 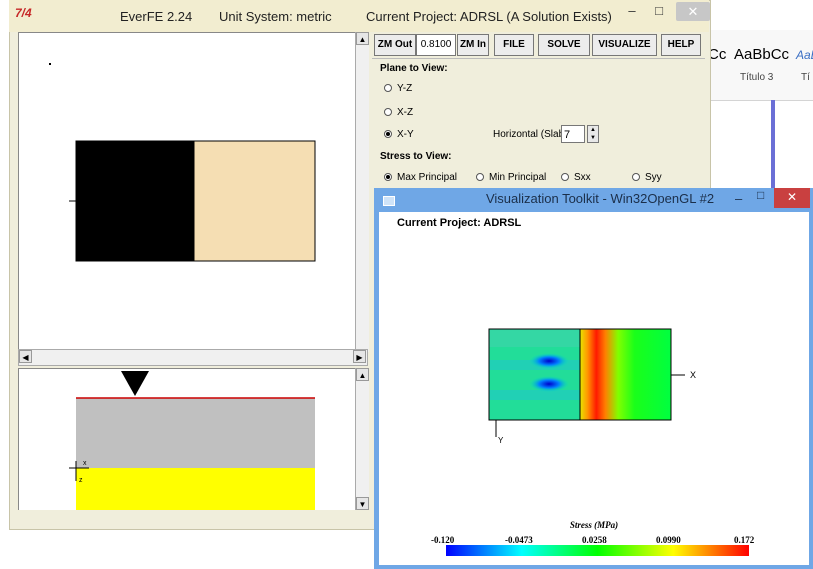 What do you see at coordinates (564, 45) in the screenshot?
I see `solve-button: SOLVE` at bounding box center [564, 45].